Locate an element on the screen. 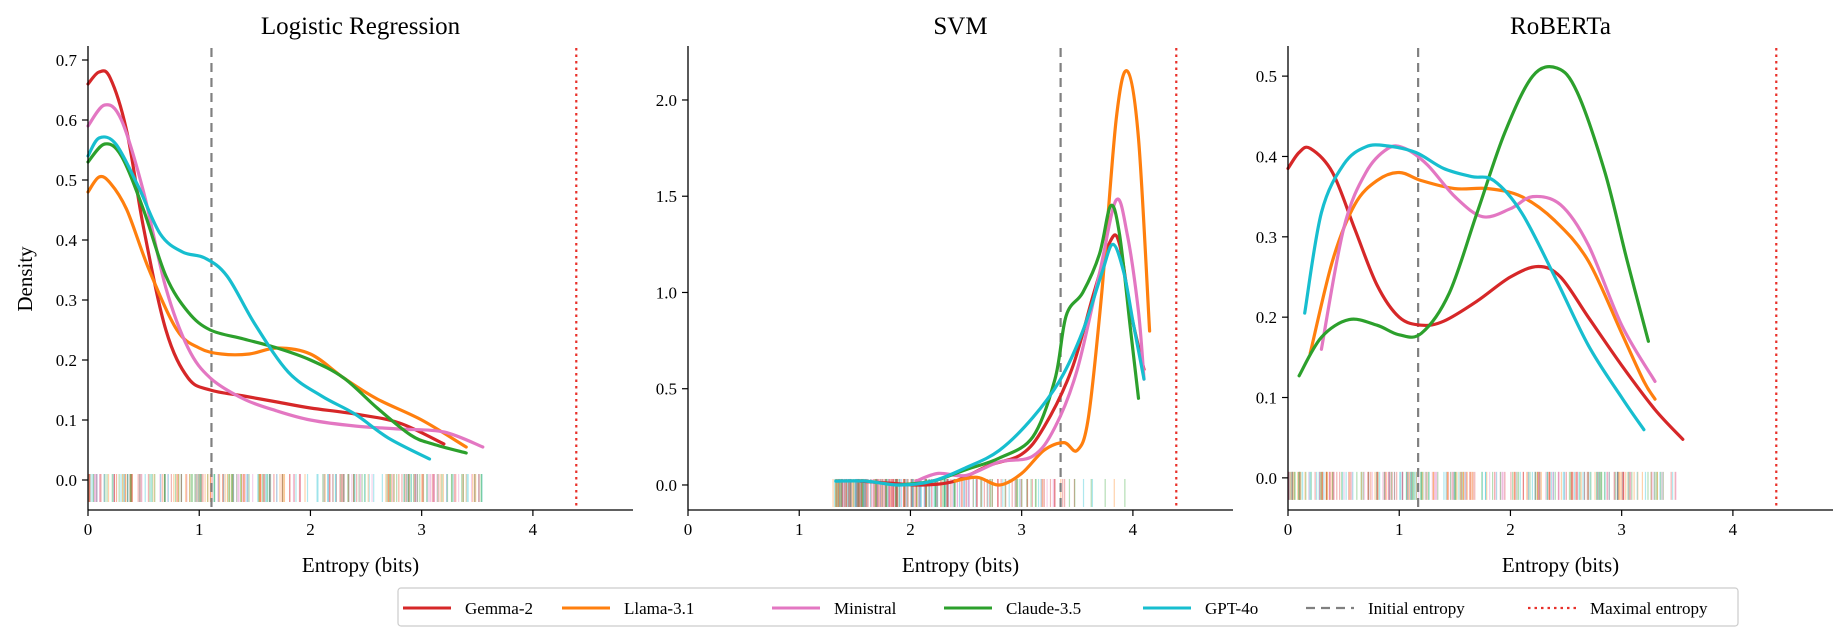 The height and width of the screenshot is (640, 1846). y-tick-label: 1.0 is located at coordinates (666, 292).